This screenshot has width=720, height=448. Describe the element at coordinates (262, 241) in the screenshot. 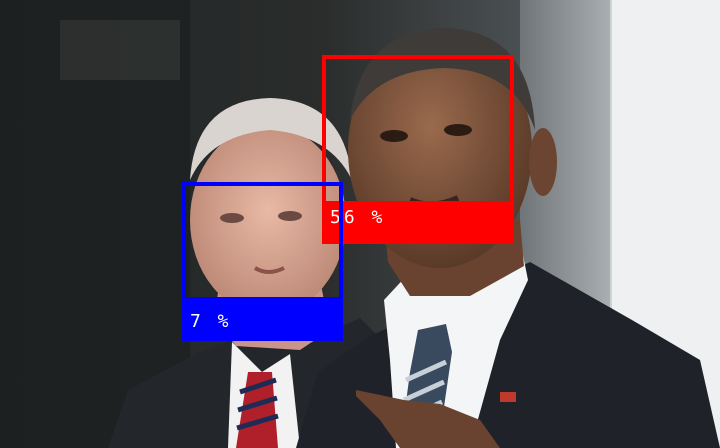

I see `face-box-b` at that location.